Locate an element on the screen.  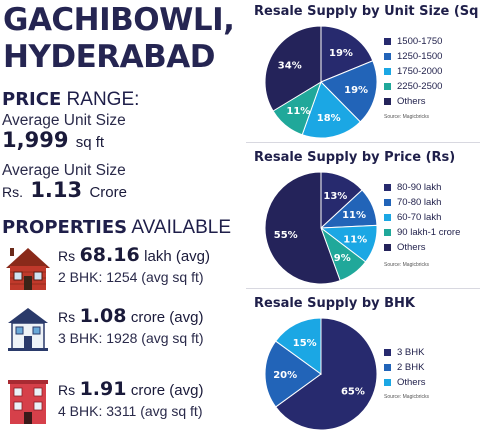
legend-label: 60-70 lakh is located at coordinates (419, 217).